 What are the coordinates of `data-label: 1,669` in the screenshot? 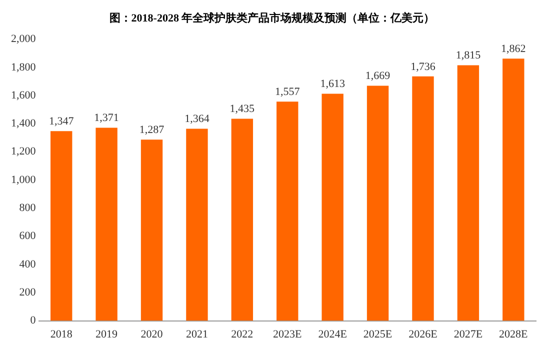 It's located at (378, 76).